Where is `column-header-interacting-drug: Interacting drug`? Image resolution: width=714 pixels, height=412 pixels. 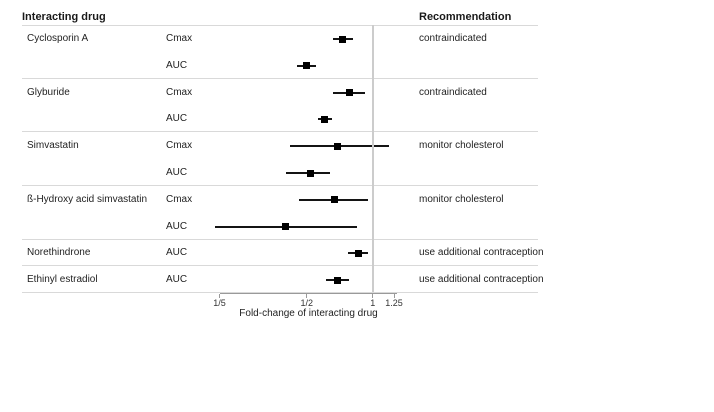 column-header-interacting-drug: Interacting drug is located at coordinates (64, 17).